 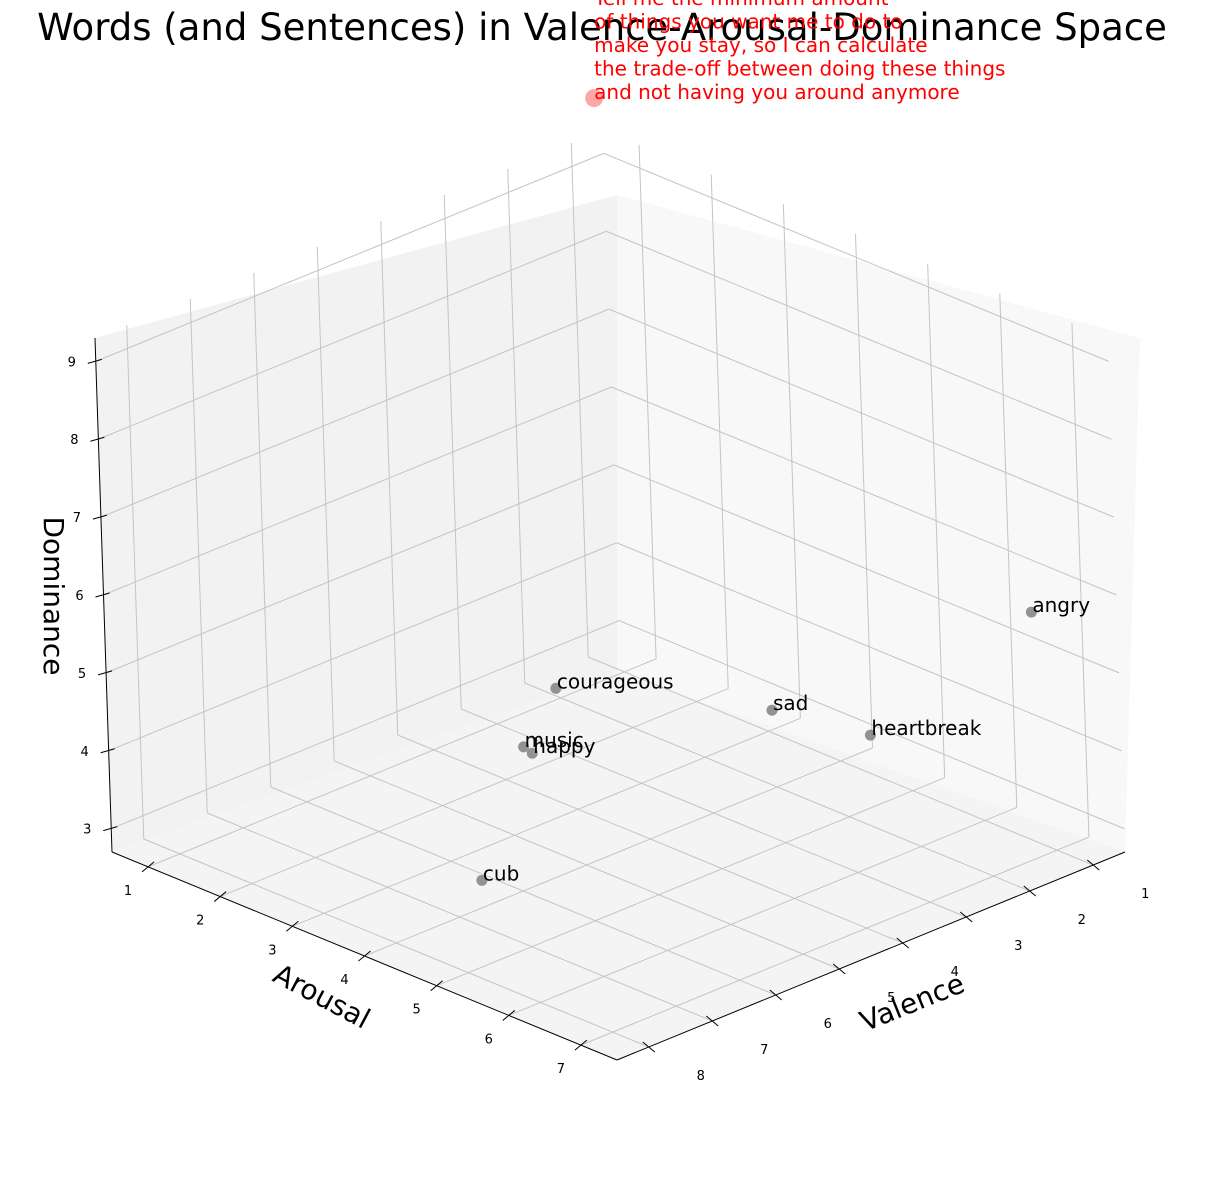 What do you see at coordinates (701, 1076) in the screenshot?
I see `x-tick-label: 8` at bounding box center [701, 1076].